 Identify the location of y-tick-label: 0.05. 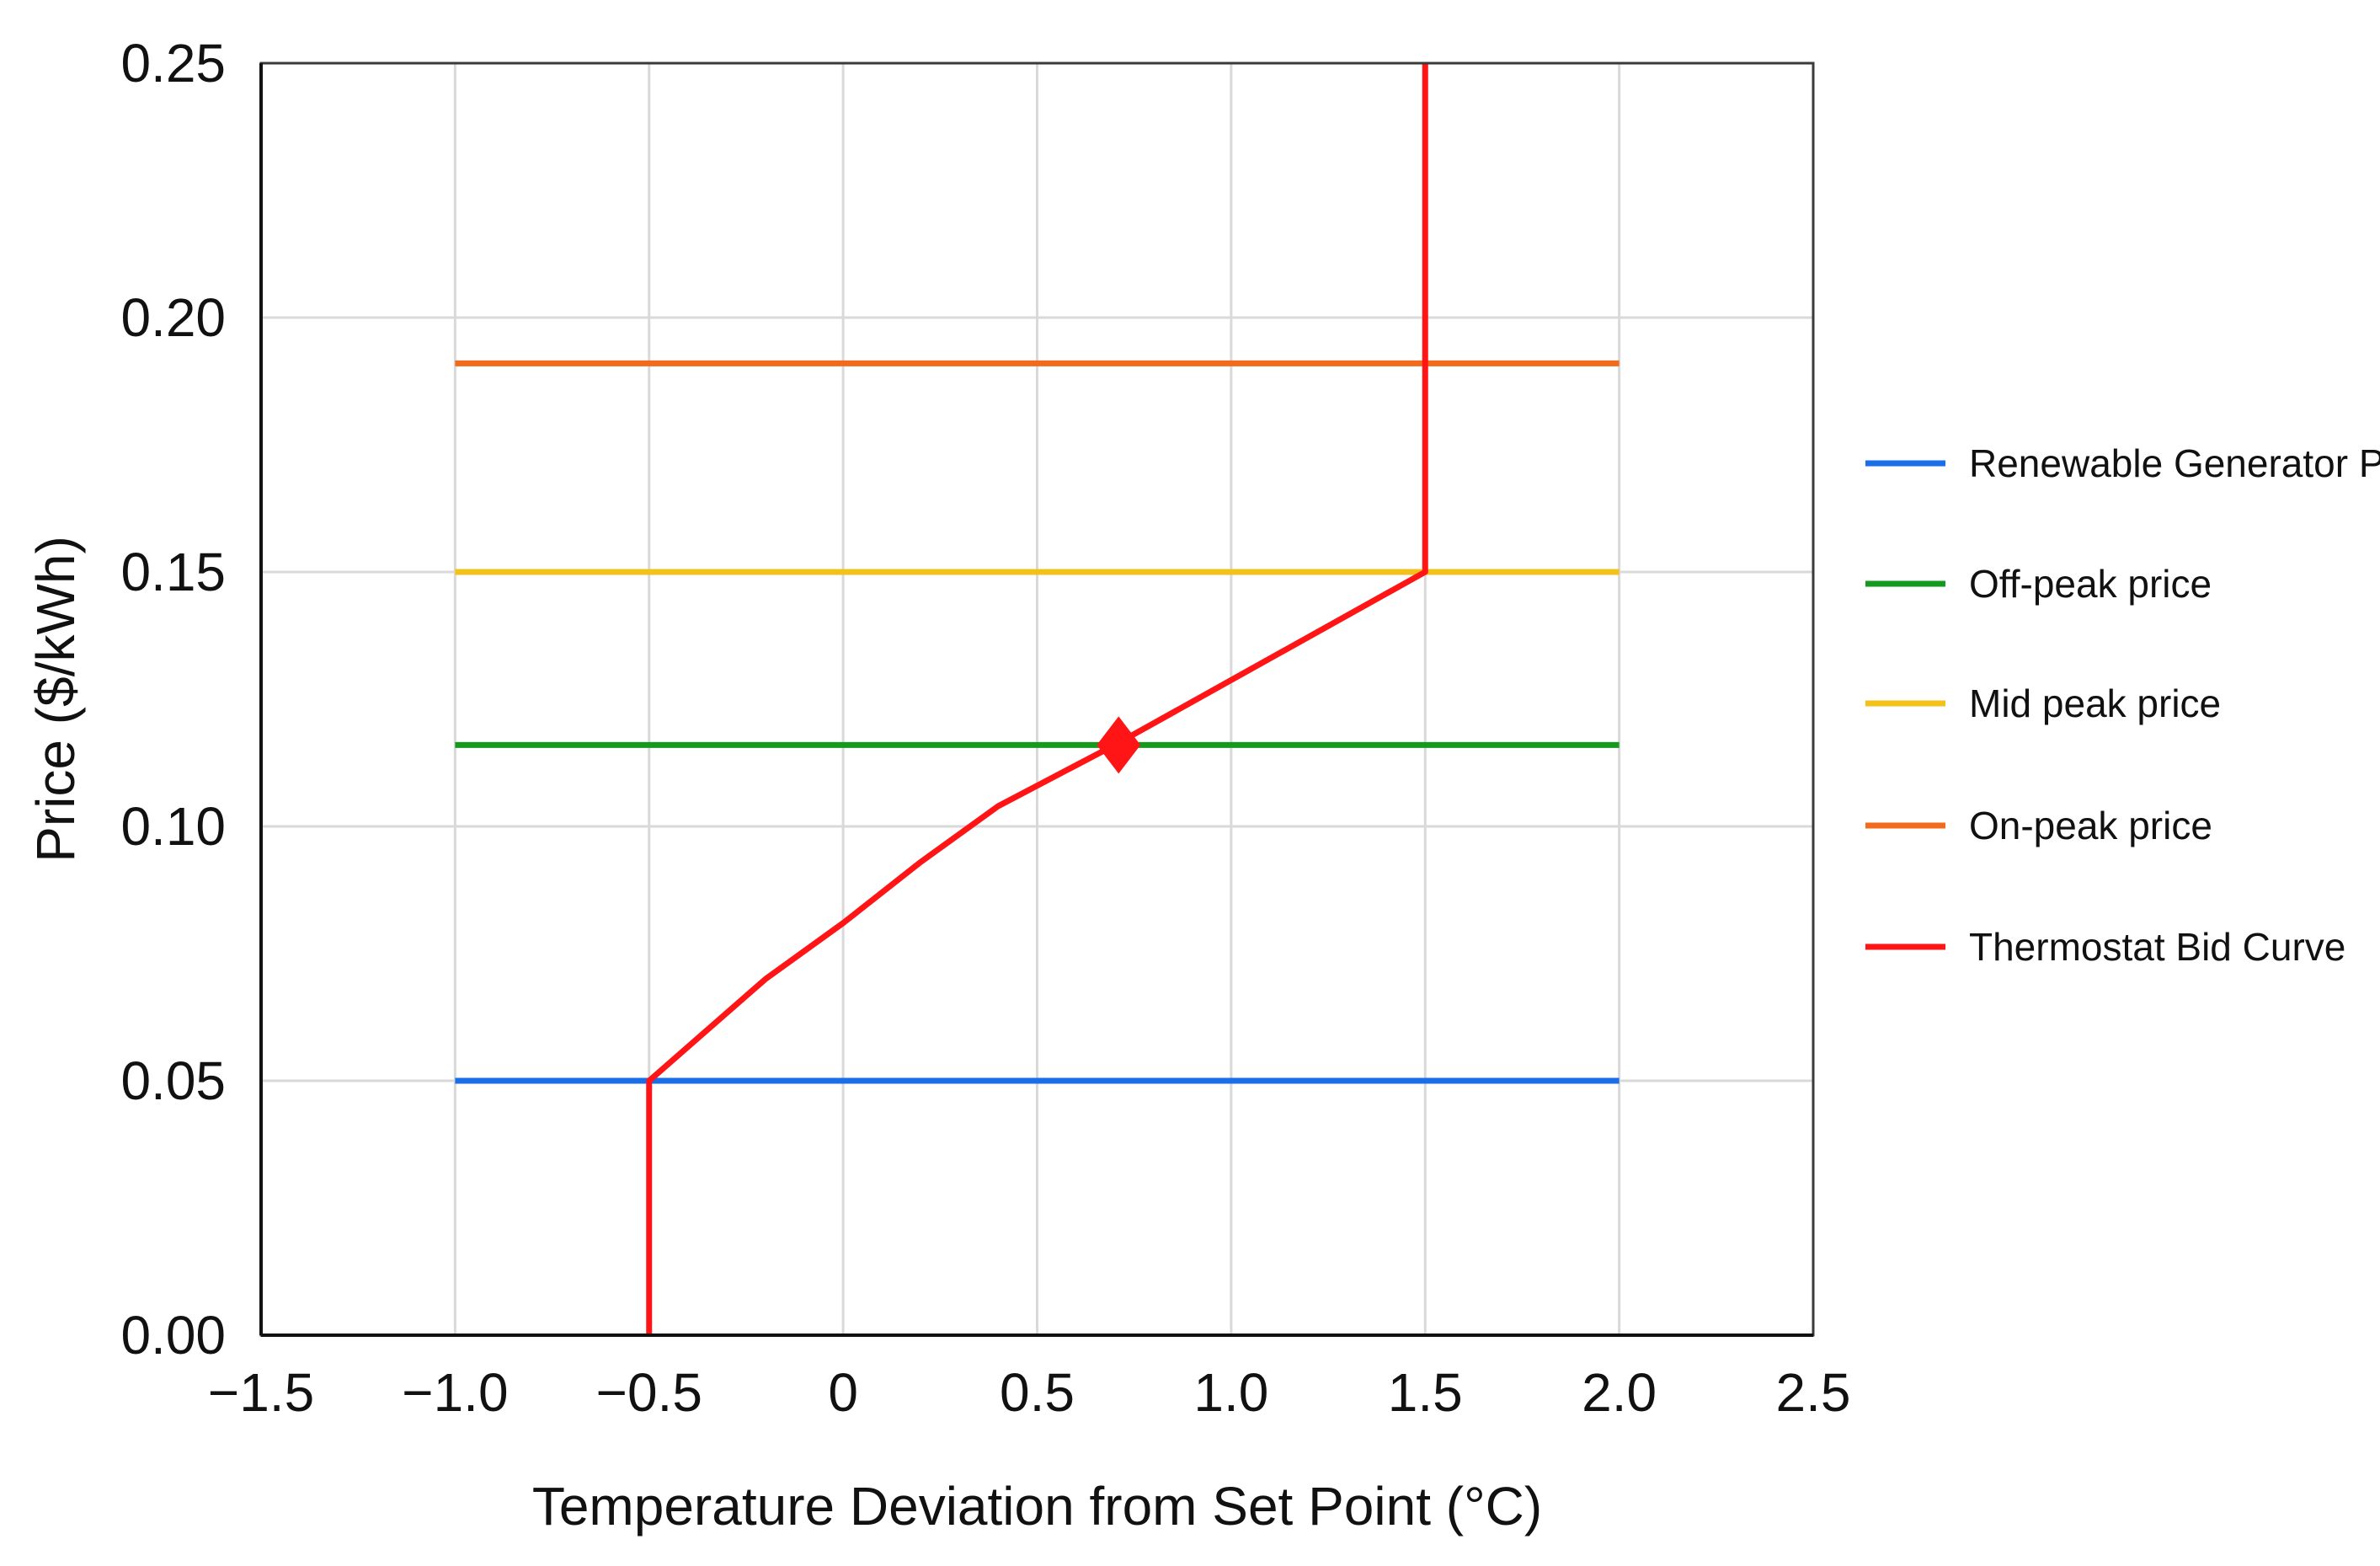
(173, 1080).